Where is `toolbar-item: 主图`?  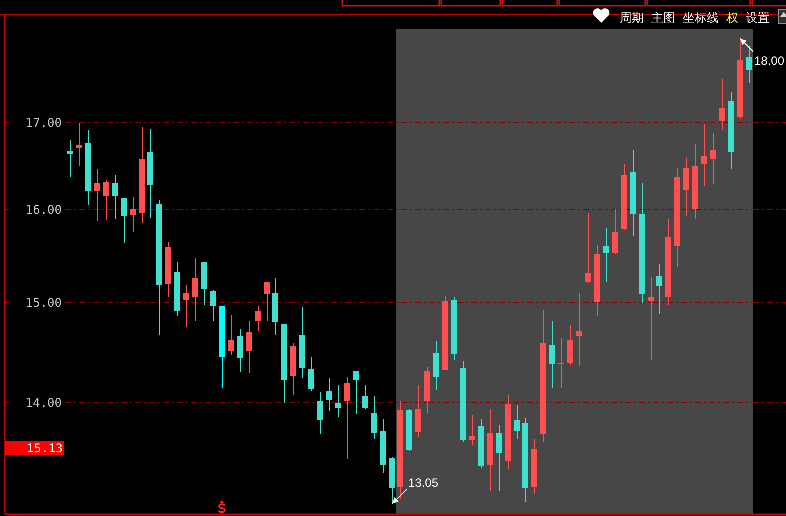
toolbar-item: 主图 is located at coordinates (664, 18).